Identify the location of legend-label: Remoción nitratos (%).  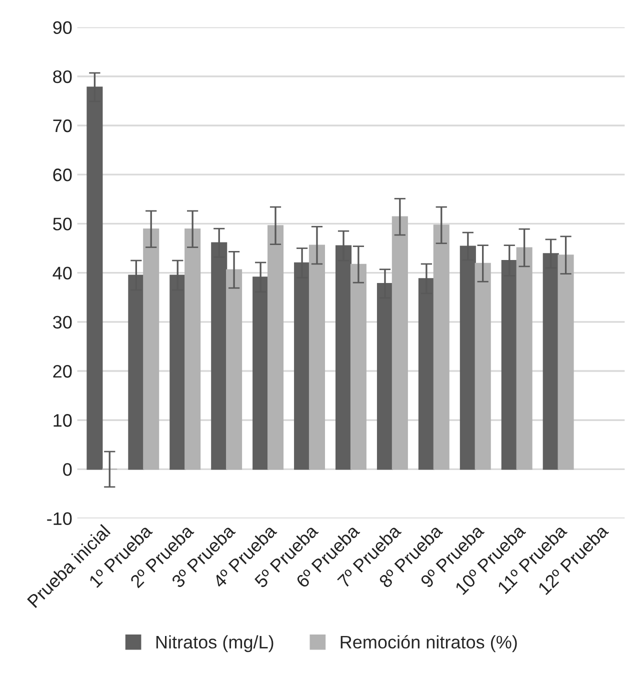
(428, 643).